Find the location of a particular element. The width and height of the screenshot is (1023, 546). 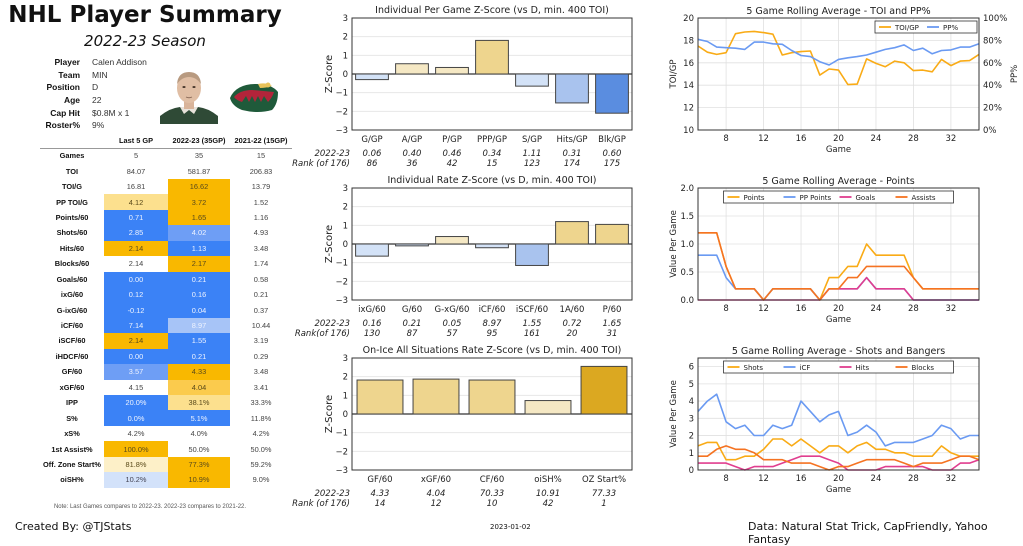

x-tick-label: 12 is located at coordinates (763, 309).